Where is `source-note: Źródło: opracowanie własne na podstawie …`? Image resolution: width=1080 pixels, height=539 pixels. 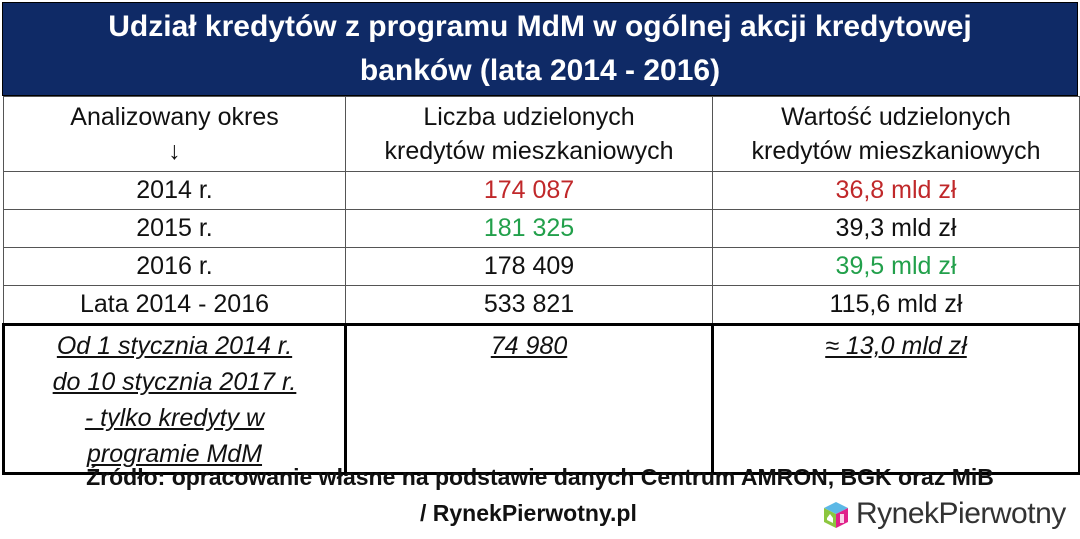 source-note: Źródło: opracowanie własne na podstawie … is located at coordinates (540, 477).